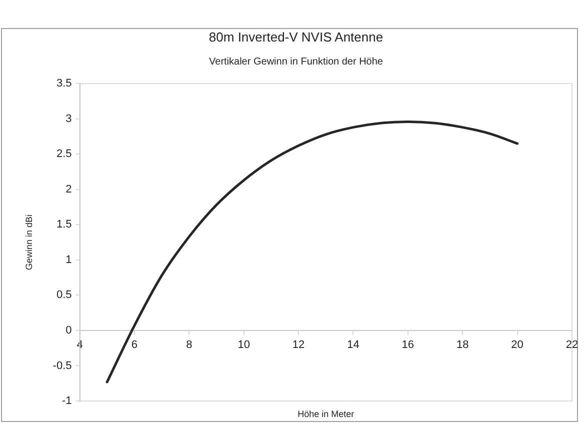 This screenshot has height=423, width=584. What do you see at coordinates (189, 345) in the screenshot?
I see `x-tick-label: 8` at bounding box center [189, 345].